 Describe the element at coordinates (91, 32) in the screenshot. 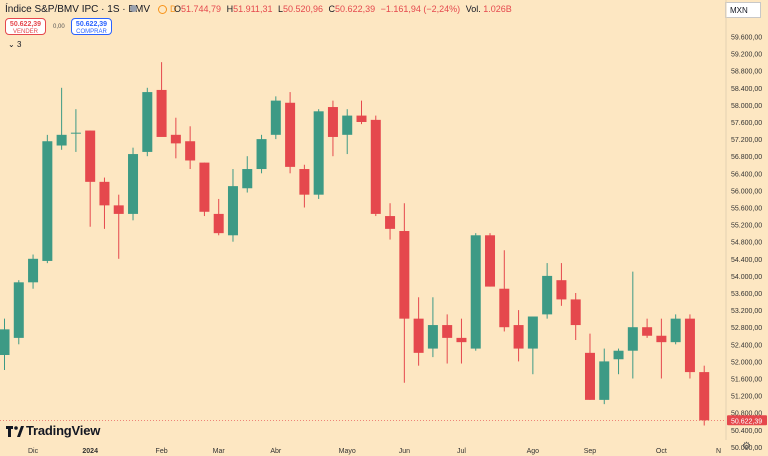

I see `buy-label: COMPRAR` at that location.